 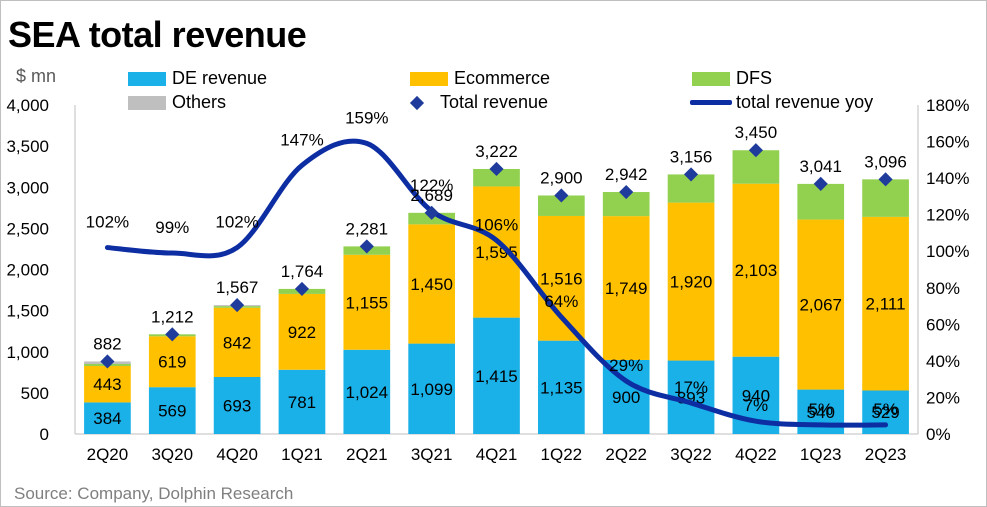 What do you see at coordinates (502, 78) in the screenshot?
I see `legend-ecom-label: Ecommerce` at bounding box center [502, 78].